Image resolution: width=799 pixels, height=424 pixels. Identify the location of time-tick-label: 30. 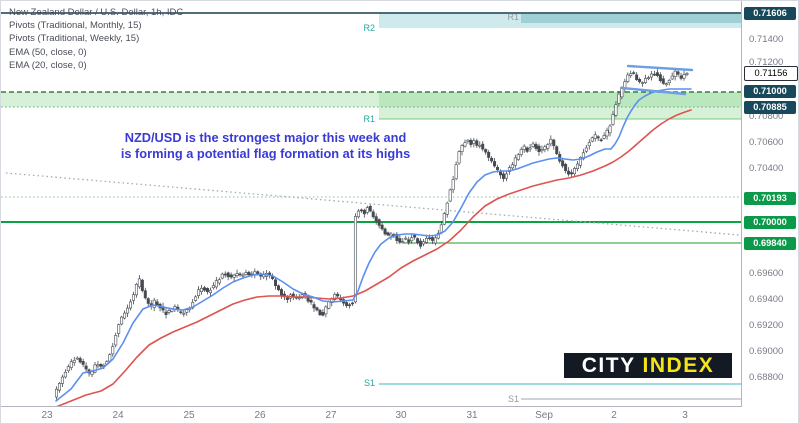
(401, 415).